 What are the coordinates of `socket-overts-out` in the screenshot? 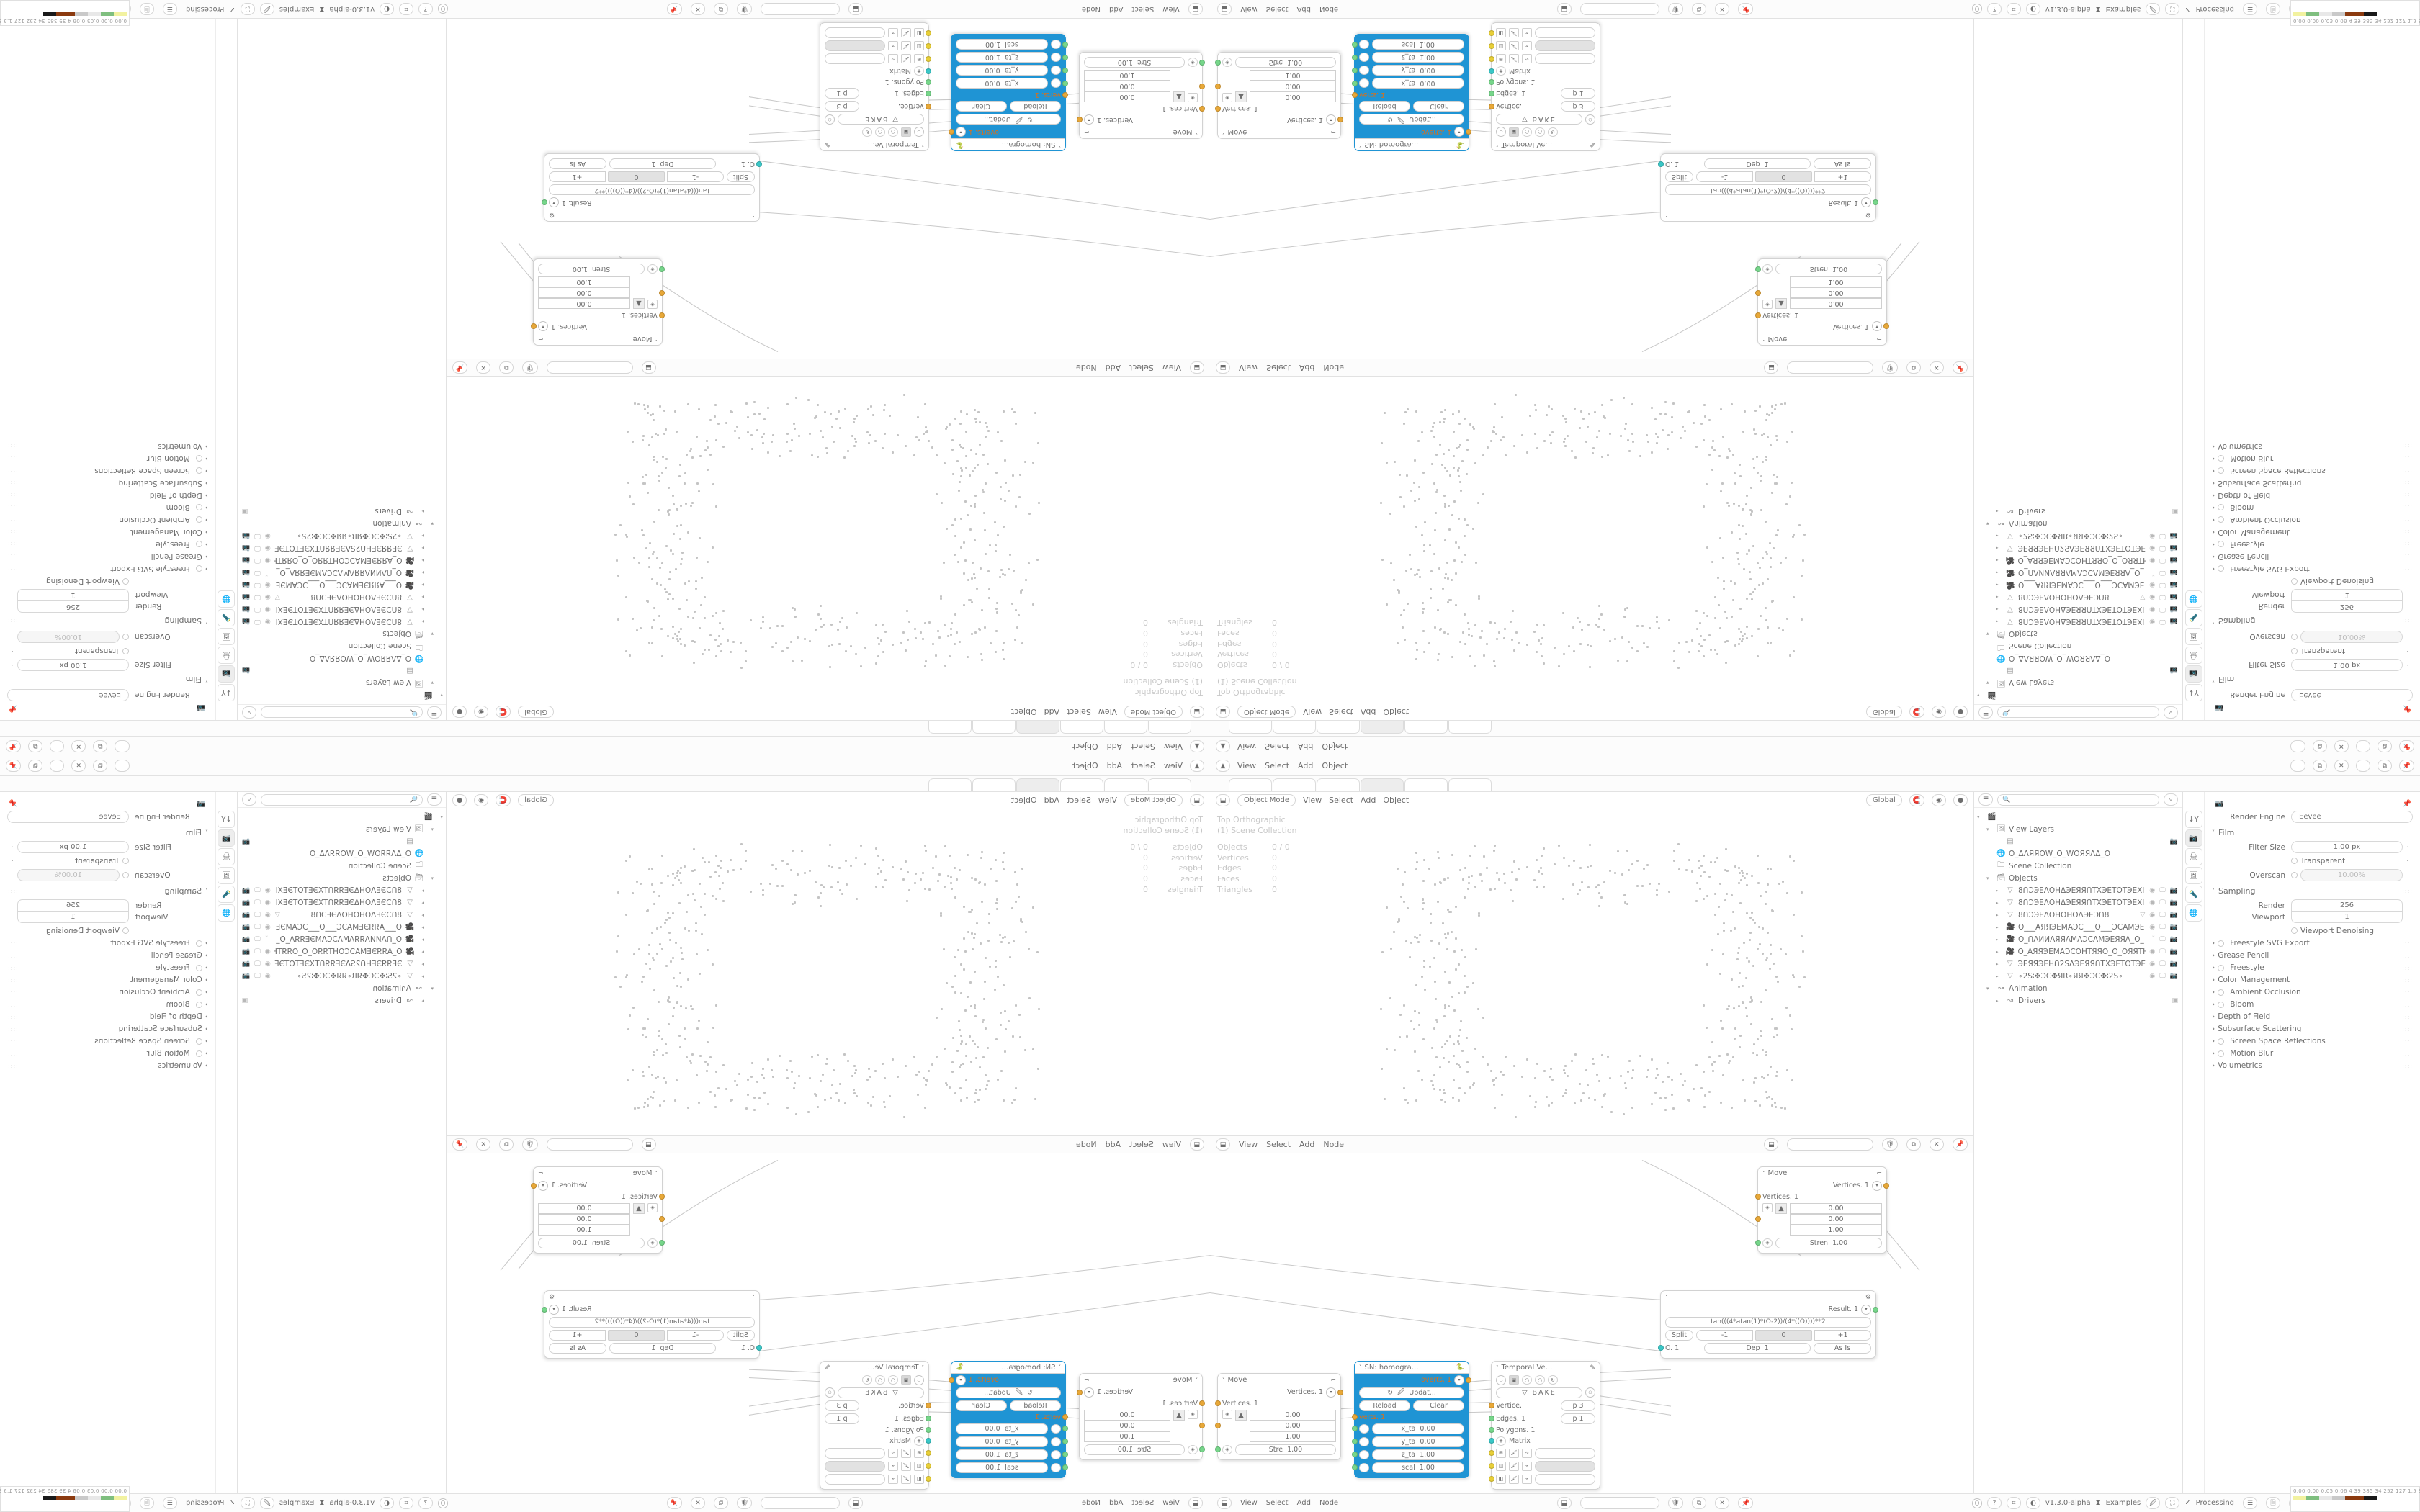 It's located at (1468, 132).